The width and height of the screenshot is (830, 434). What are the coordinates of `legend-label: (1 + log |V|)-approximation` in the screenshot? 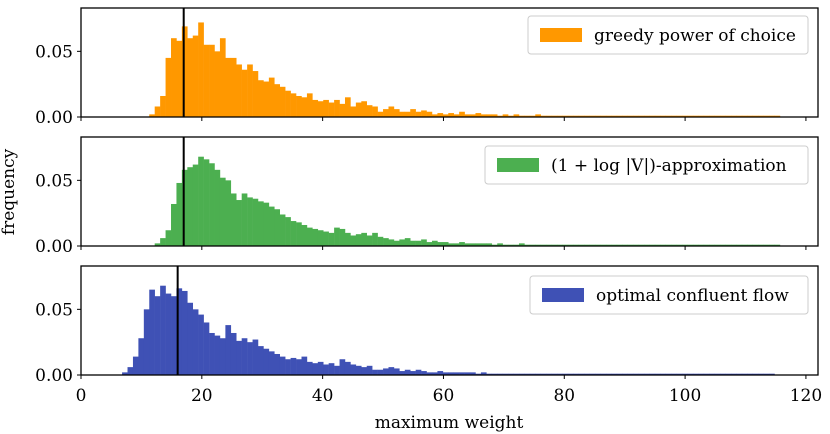 It's located at (669, 166).